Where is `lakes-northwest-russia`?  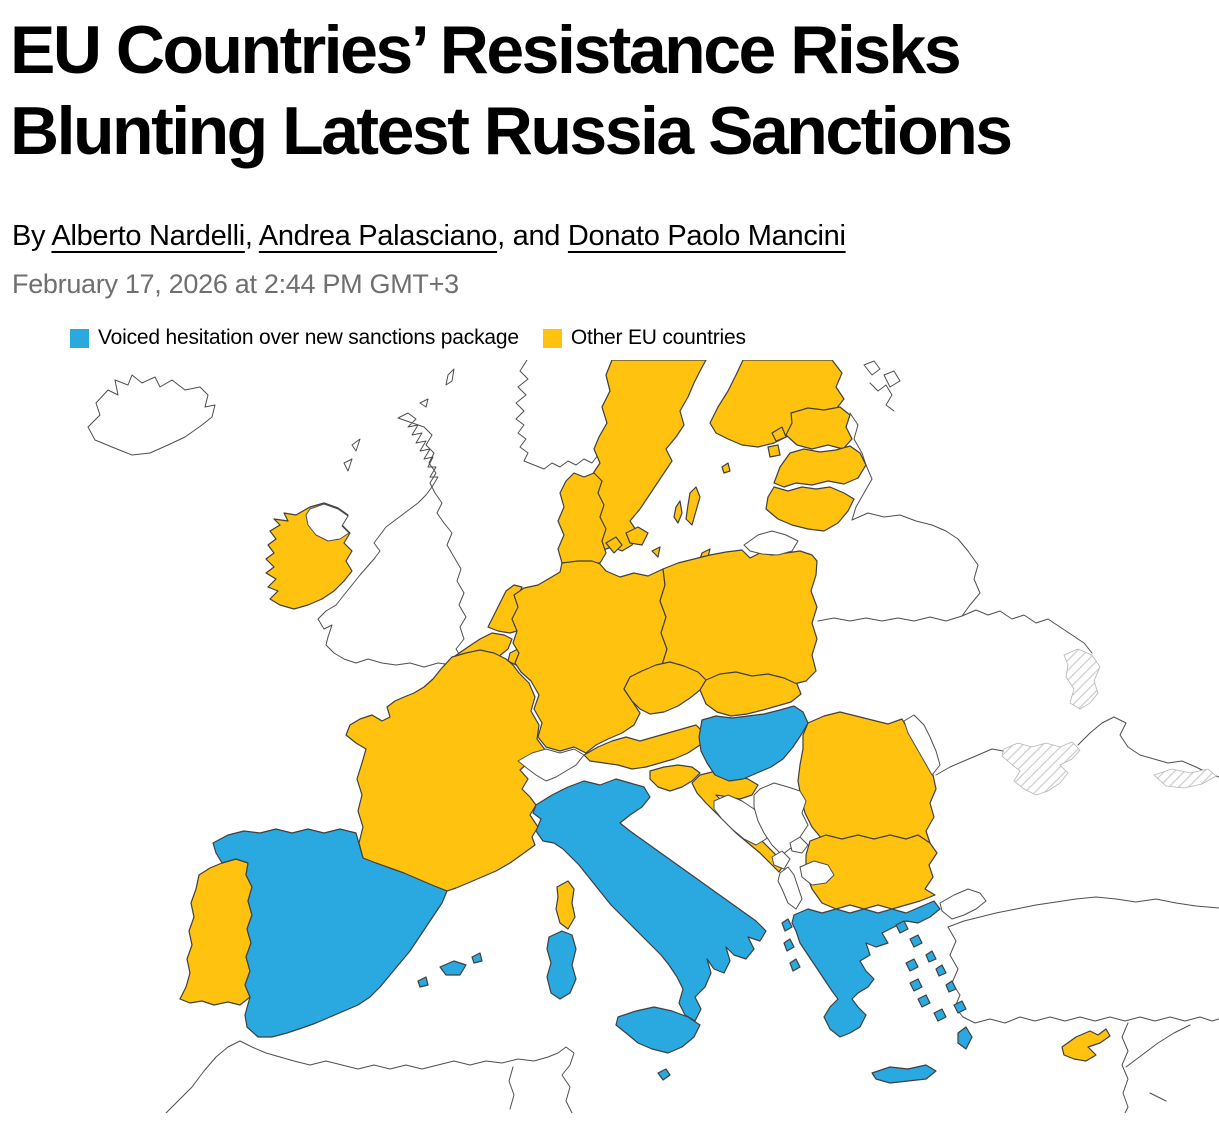 lakes-northwest-russia is located at coordinates (882, 386).